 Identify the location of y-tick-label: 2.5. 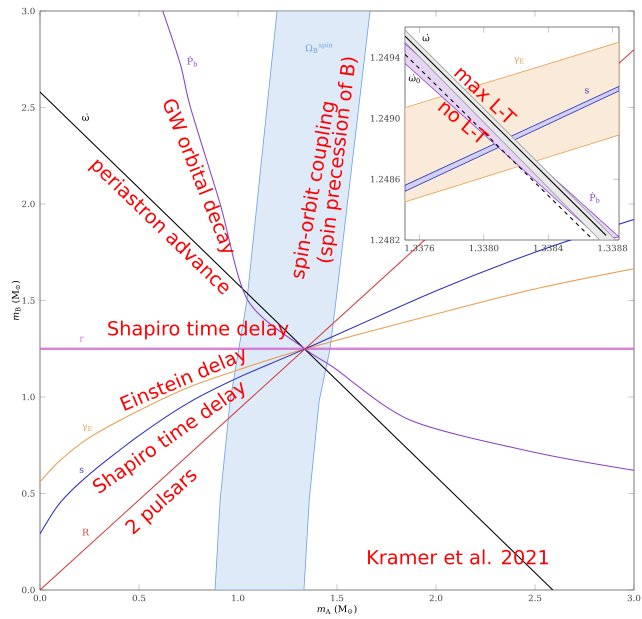
(28, 107).